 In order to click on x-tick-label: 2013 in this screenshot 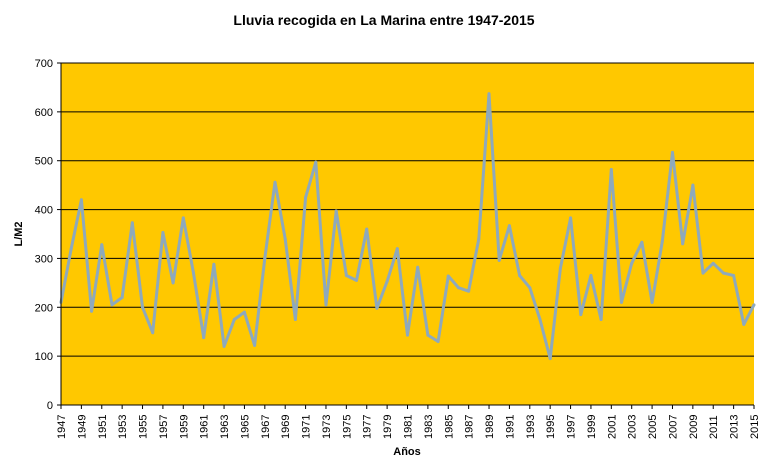, I will do `click(735, 427)`.